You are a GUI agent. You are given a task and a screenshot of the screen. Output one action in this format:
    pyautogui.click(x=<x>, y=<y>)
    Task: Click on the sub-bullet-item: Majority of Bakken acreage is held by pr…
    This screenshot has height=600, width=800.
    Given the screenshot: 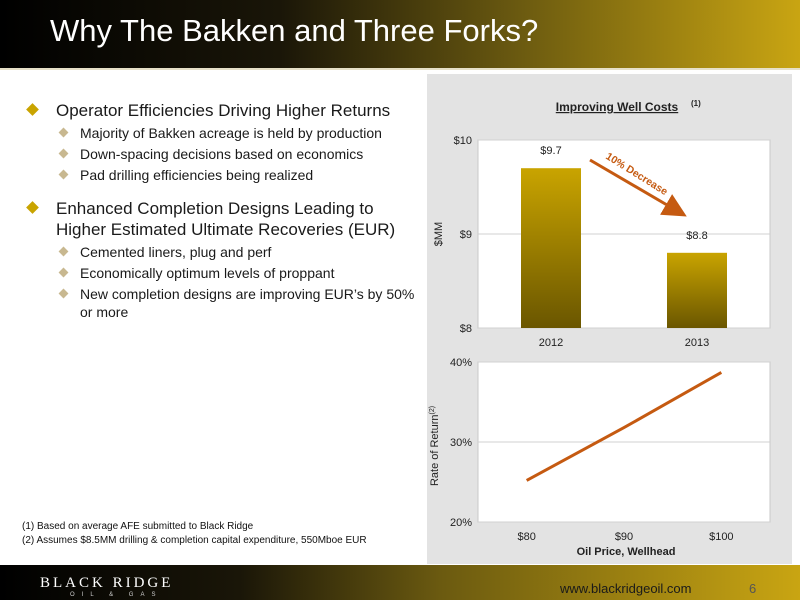 What is the action you would take?
    pyautogui.click(x=223, y=133)
    